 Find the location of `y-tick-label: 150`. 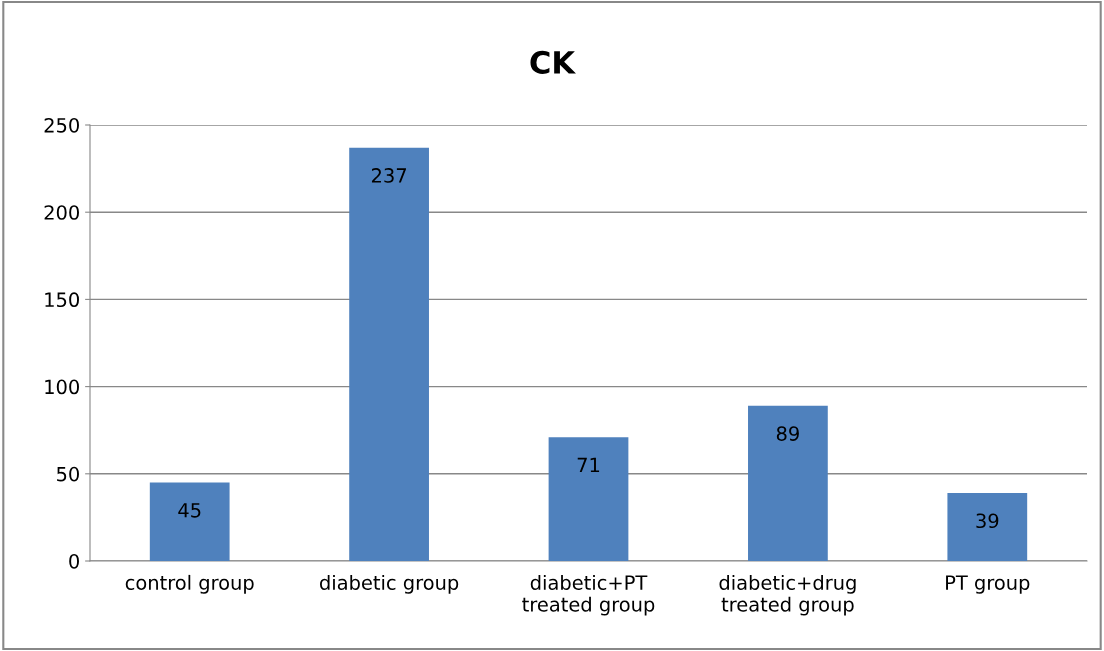

y-tick-label: 150 is located at coordinates (62, 300).